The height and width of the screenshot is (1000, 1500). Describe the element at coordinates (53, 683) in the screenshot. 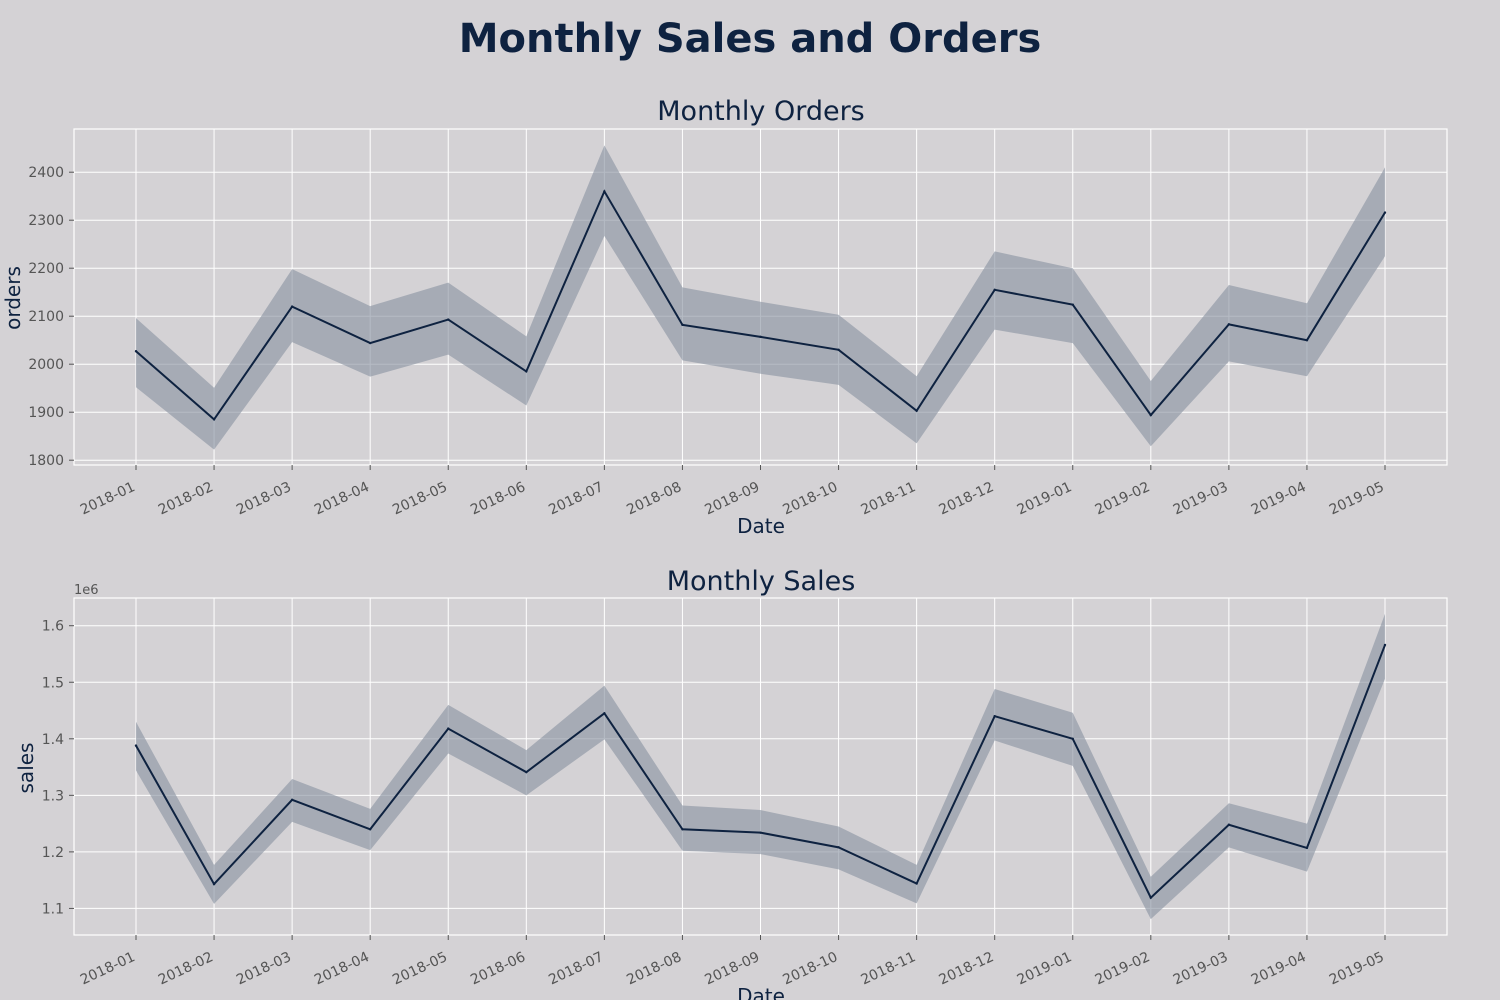

I see `y-tick-label: 1.5` at that location.